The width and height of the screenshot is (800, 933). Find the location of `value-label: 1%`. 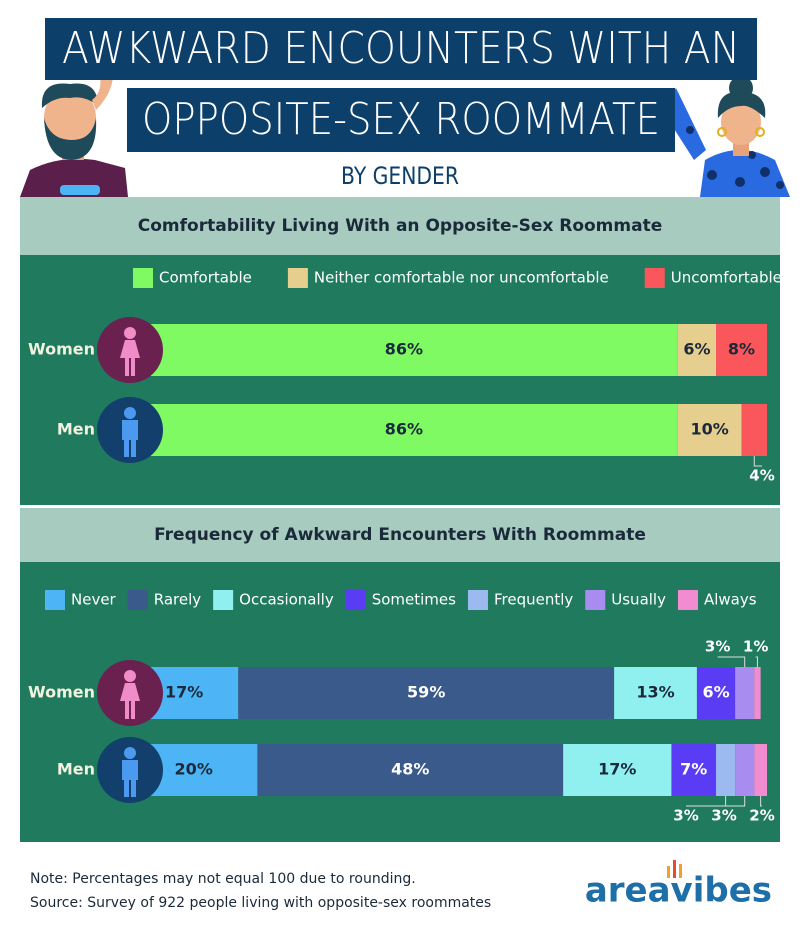

value-label: 1% is located at coordinates (755, 647).